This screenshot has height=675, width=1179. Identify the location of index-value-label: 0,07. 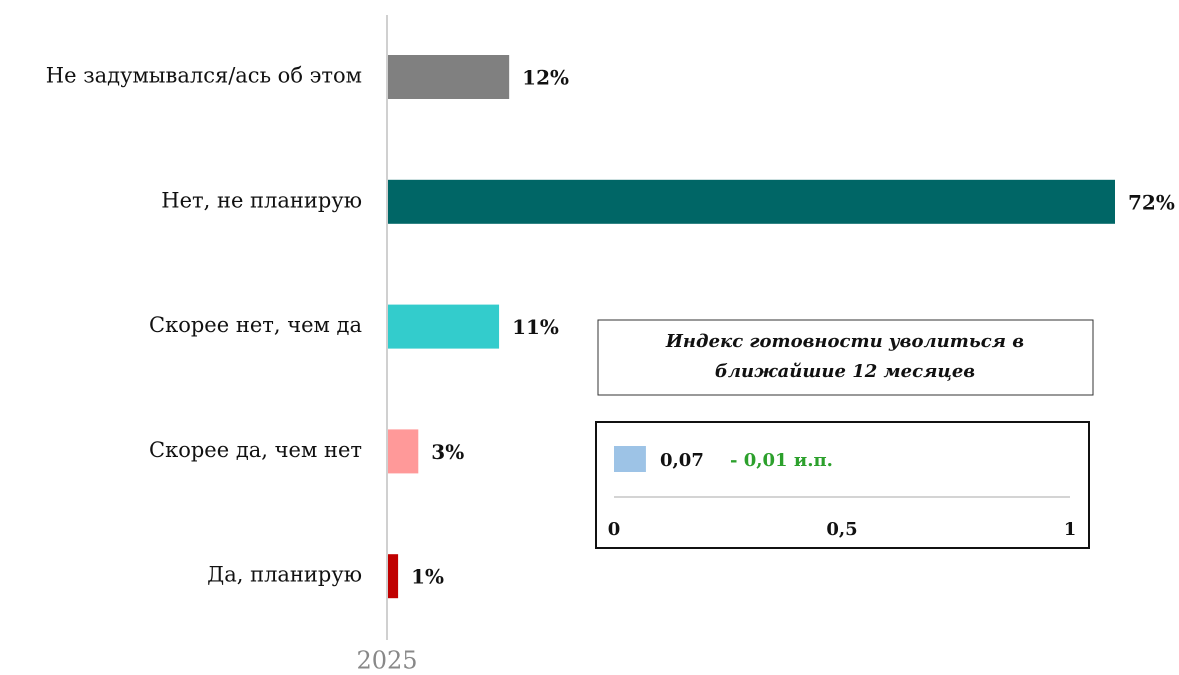
(682, 460).